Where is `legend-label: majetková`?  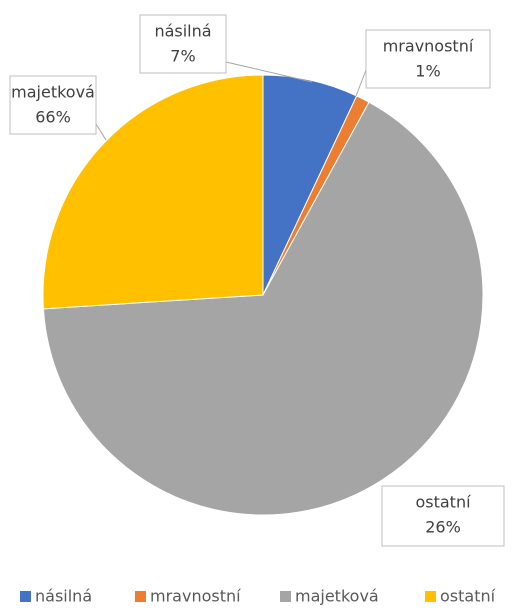
legend-label: majetková is located at coordinates (337, 596).